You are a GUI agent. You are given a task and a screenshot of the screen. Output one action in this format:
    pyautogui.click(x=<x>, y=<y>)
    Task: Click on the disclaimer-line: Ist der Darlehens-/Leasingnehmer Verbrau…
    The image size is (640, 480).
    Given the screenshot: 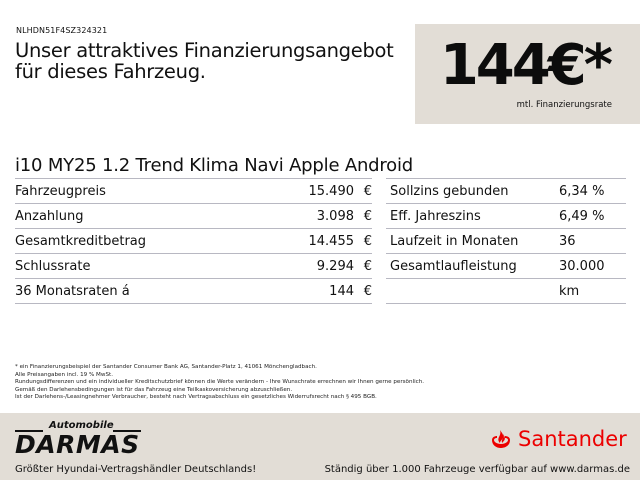 What is the action you would take?
    pyautogui.click(x=196, y=397)
    